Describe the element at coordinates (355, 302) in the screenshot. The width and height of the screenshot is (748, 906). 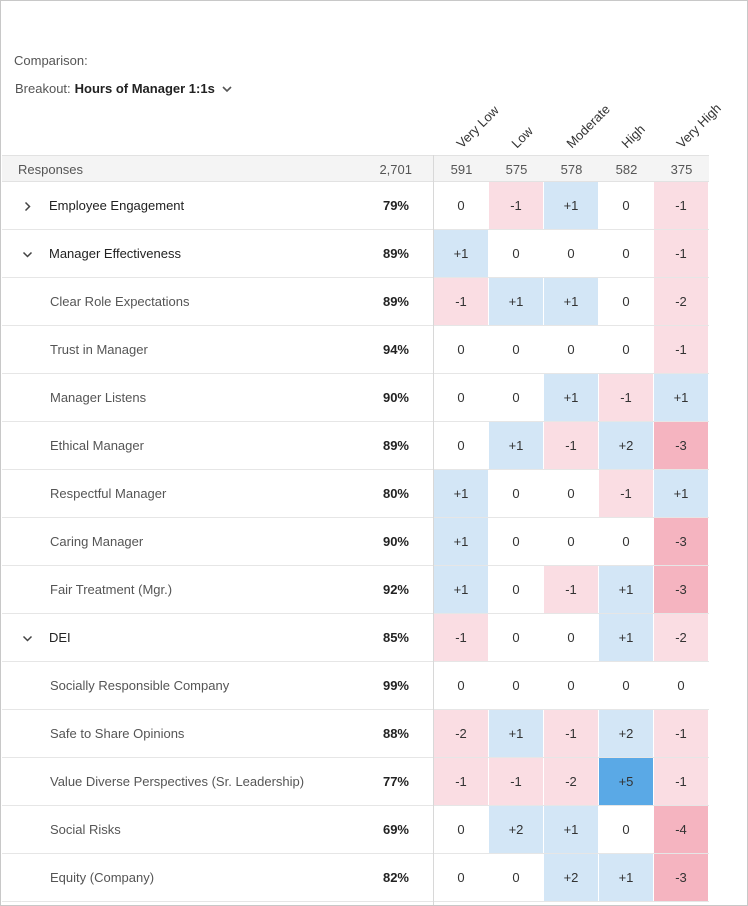
I see `table-row: Clear Role Expectations 89% -1 +1 +1 0 -2` at that location.